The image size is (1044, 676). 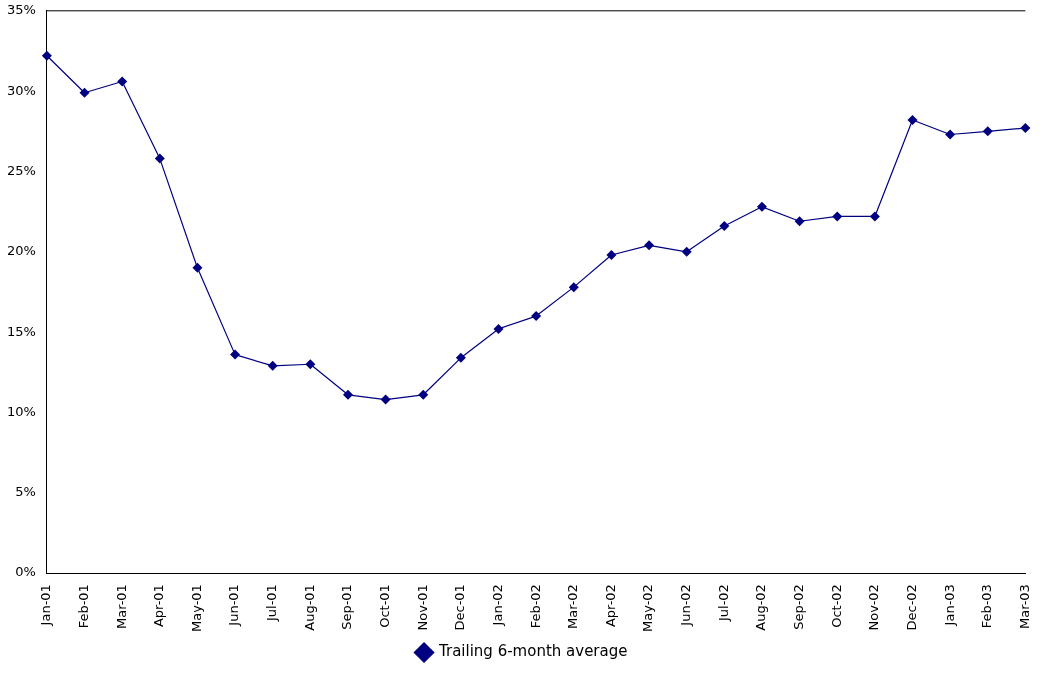 What do you see at coordinates (309, 607) in the screenshot?
I see `x-tick-label: Aug-01` at bounding box center [309, 607].